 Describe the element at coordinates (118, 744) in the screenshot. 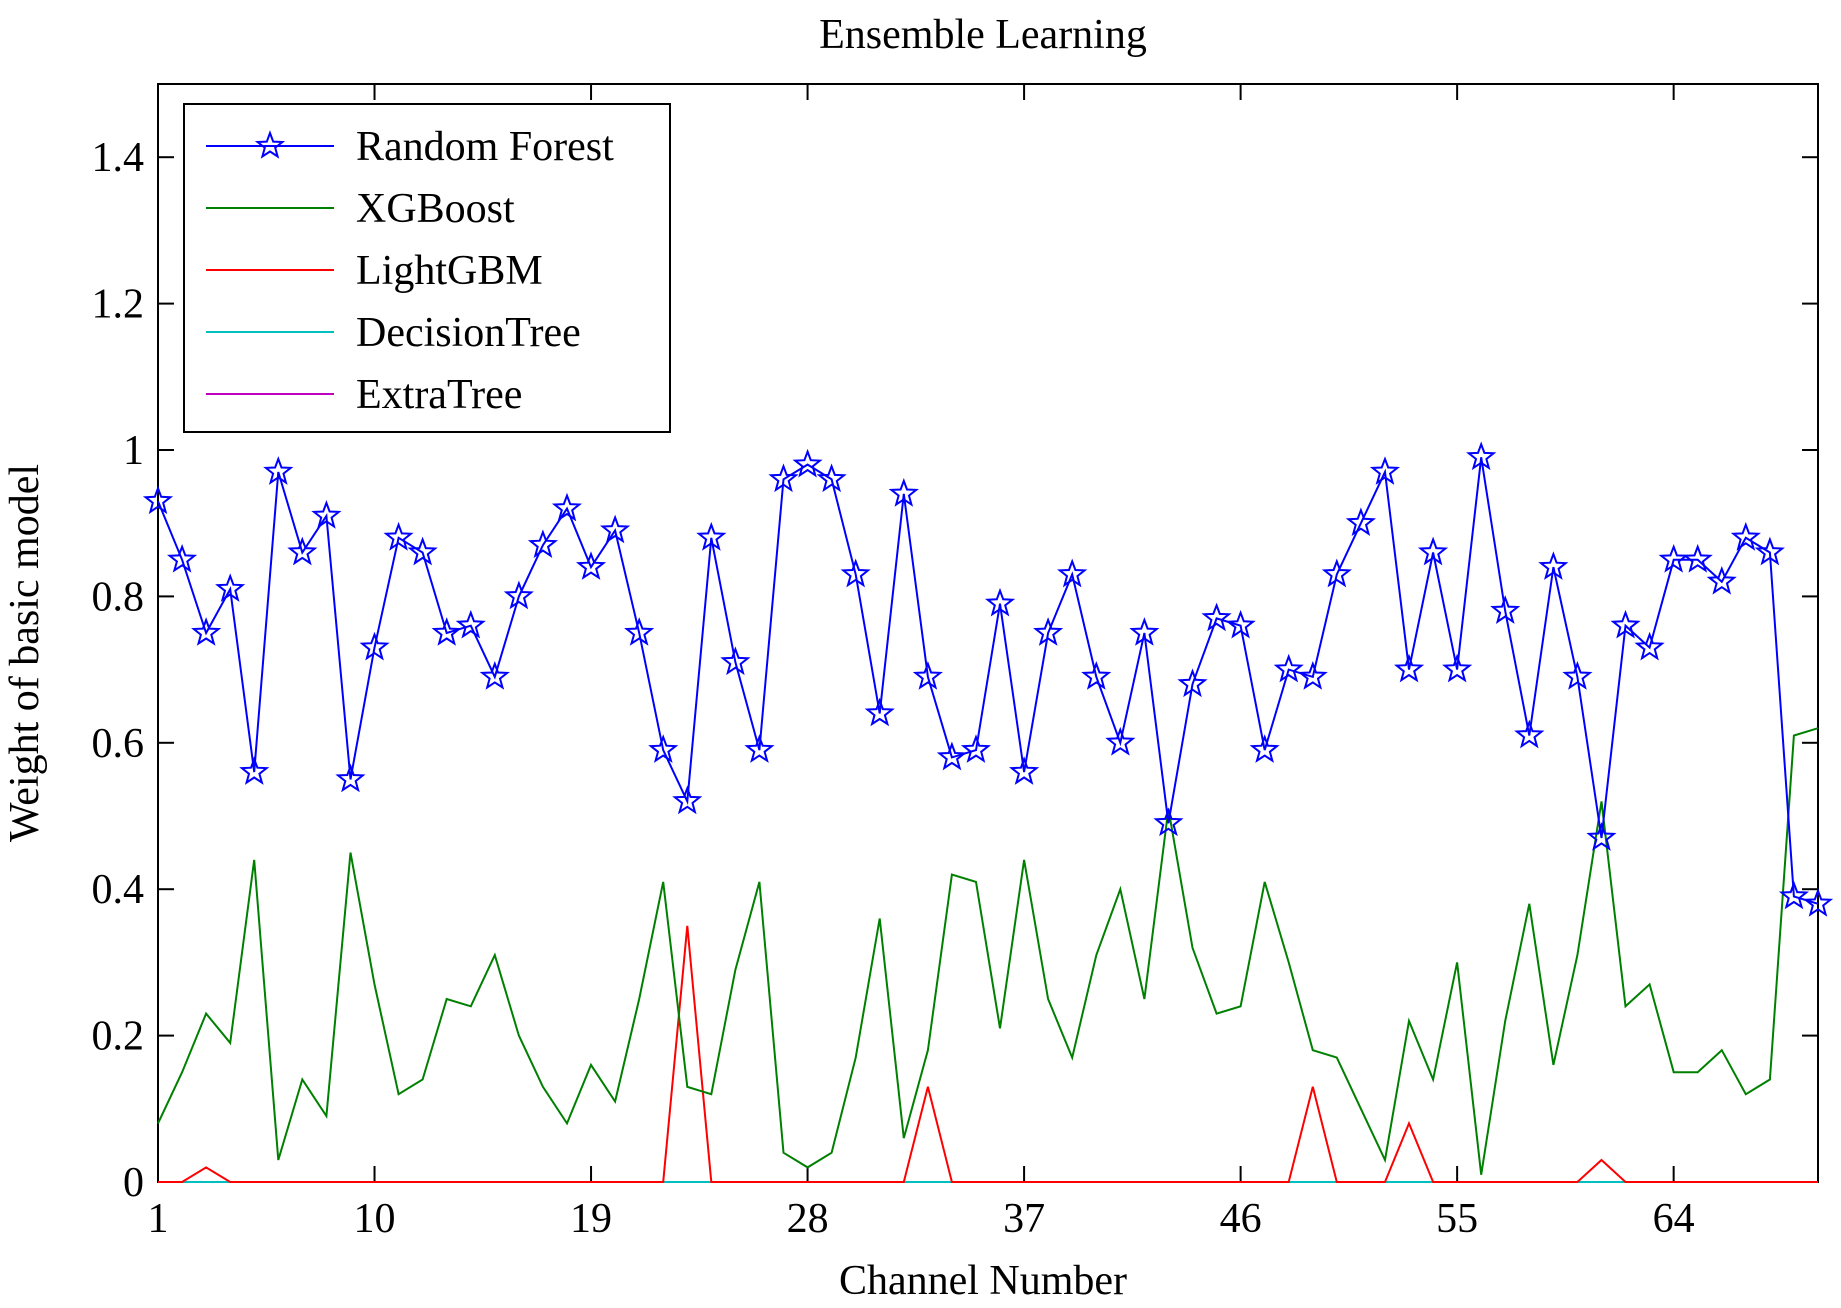

I see `y-tick-label: 0.6` at that location.